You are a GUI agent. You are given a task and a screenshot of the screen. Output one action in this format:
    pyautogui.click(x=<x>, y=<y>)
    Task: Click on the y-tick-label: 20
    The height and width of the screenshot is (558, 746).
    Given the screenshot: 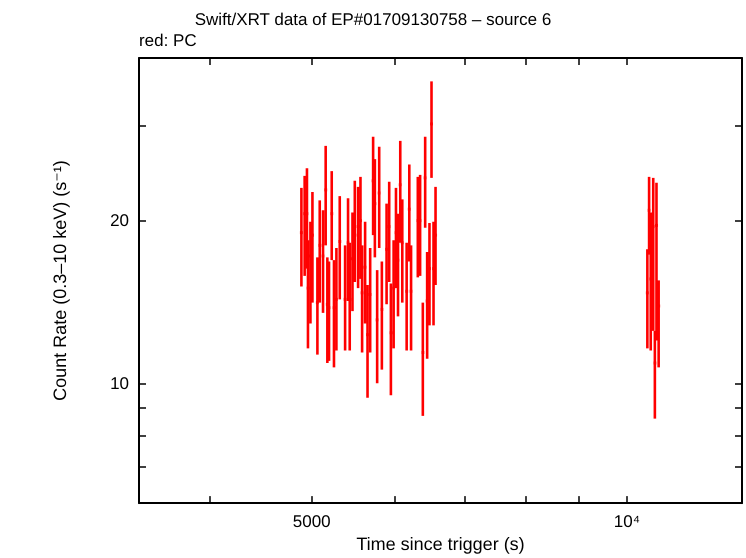 What is the action you would take?
    pyautogui.click(x=119, y=220)
    